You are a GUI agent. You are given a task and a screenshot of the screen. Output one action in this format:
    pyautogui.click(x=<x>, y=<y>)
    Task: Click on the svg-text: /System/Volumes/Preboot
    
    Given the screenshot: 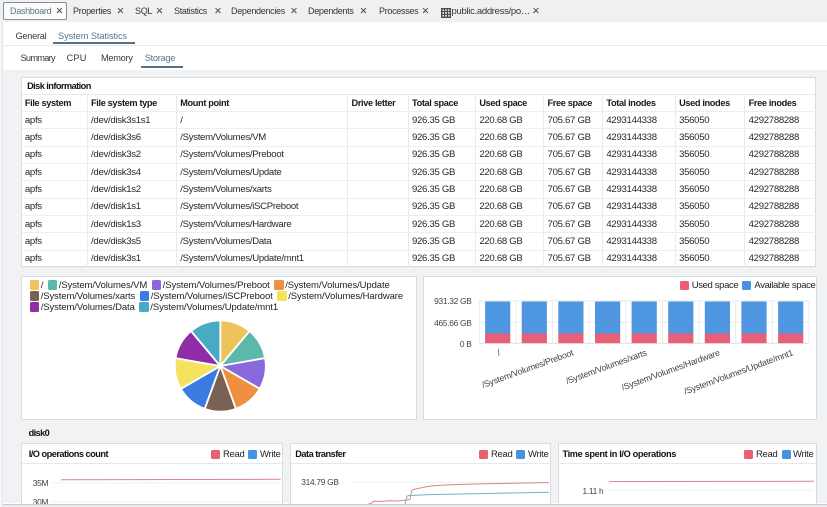 What is the action you would take?
    pyautogui.click(x=527, y=368)
    